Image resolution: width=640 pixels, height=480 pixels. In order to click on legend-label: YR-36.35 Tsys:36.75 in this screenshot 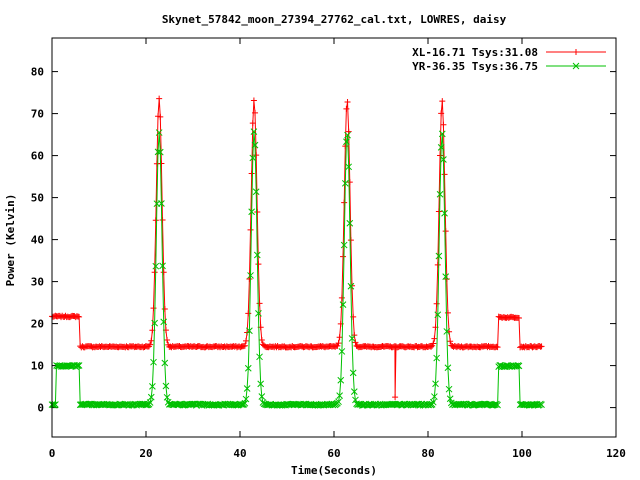, I will do `click(475, 66)`.